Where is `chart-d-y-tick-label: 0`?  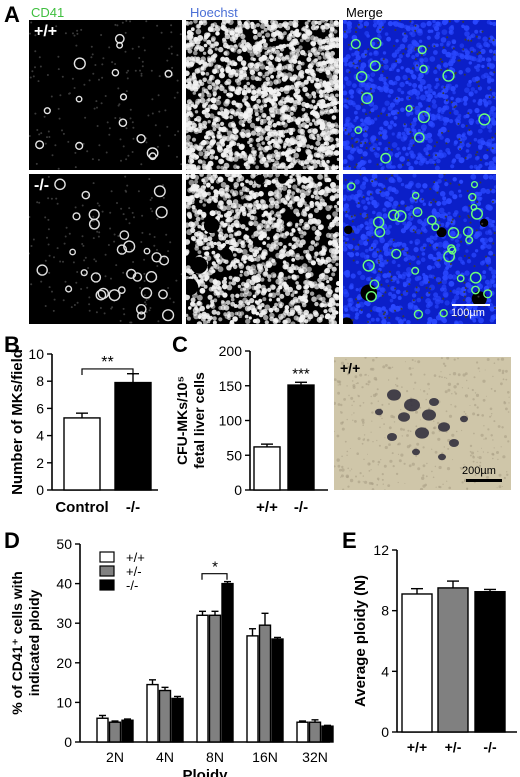
chart-d-y-tick-label: 0 is located at coordinates (68, 742).